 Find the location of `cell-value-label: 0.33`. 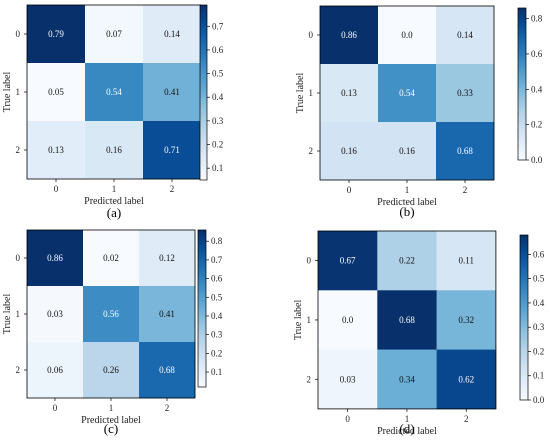

cell-value-label: 0.33 is located at coordinates (465, 93).